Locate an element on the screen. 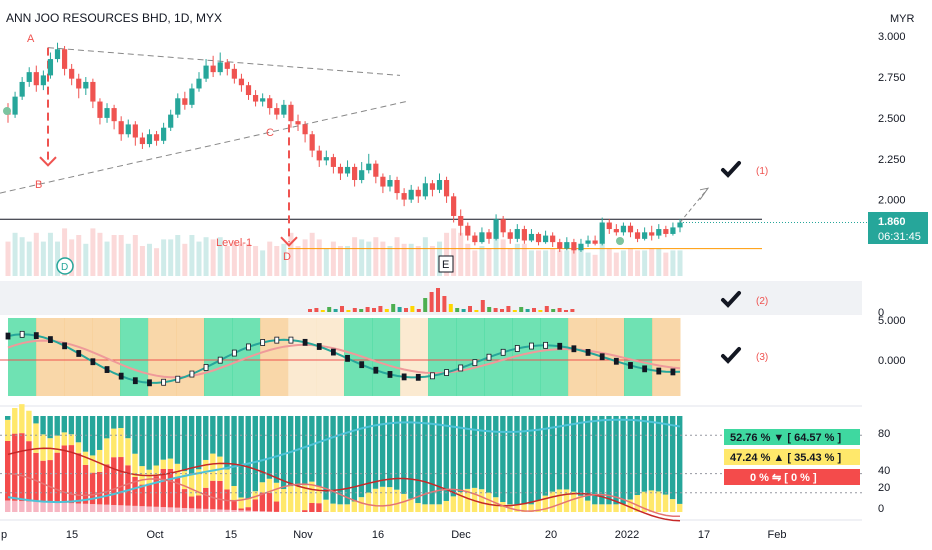 The width and height of the screenshot is (932, 550). target-label: (3) is located at coordinates (762, 357).